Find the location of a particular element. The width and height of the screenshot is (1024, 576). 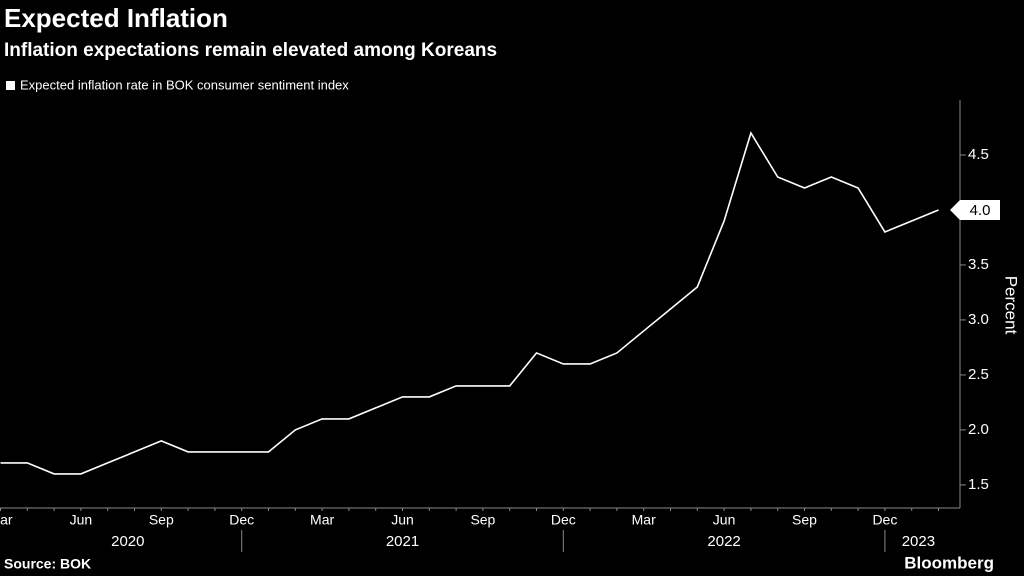

x-year-label: 2020 is located at coordinates (127, 541).